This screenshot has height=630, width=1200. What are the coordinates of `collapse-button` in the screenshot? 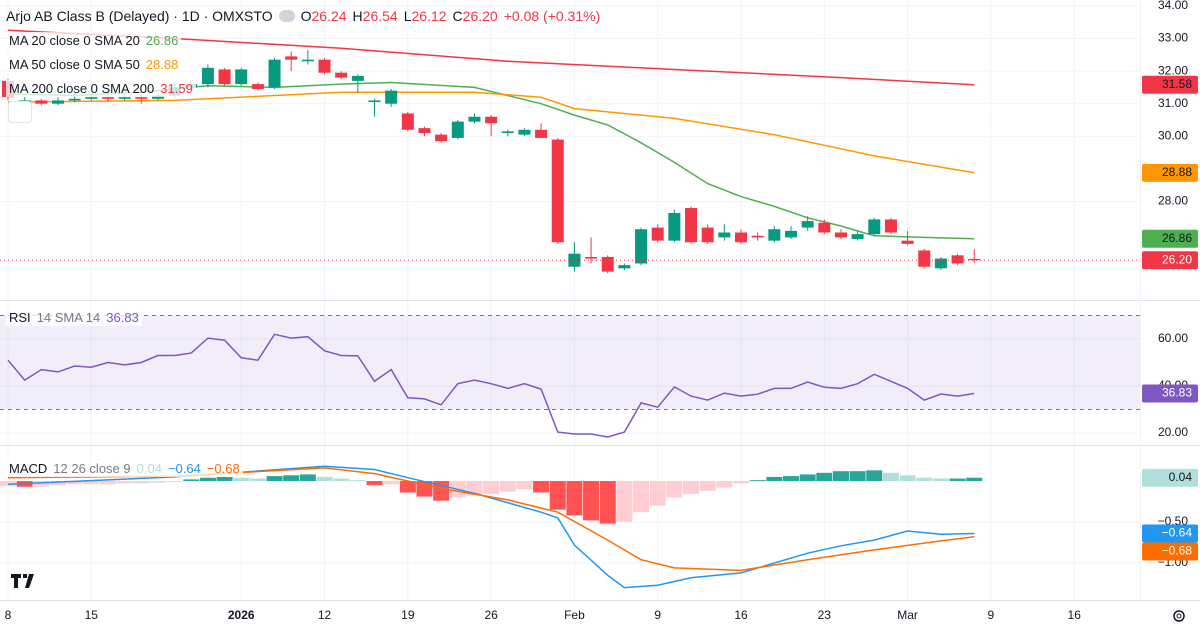 It's located at (20, 112).